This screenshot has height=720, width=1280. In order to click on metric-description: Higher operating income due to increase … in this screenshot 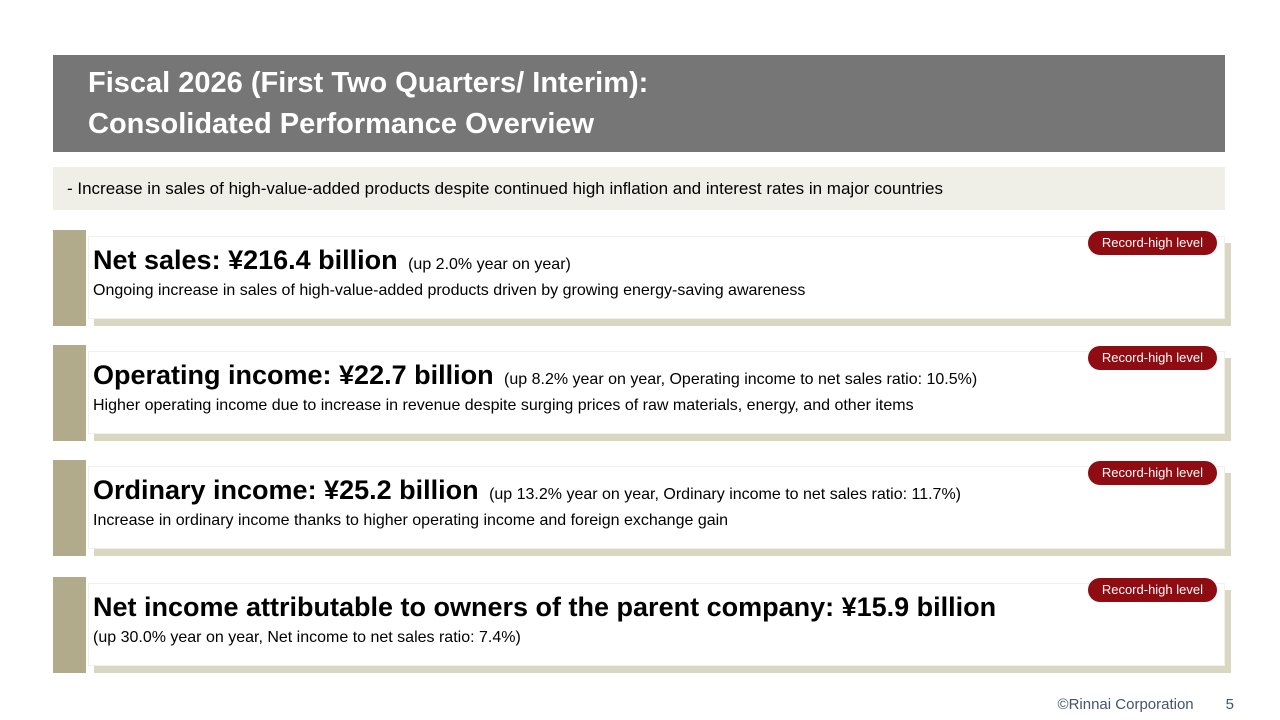, I will do `click(503, 405)`.